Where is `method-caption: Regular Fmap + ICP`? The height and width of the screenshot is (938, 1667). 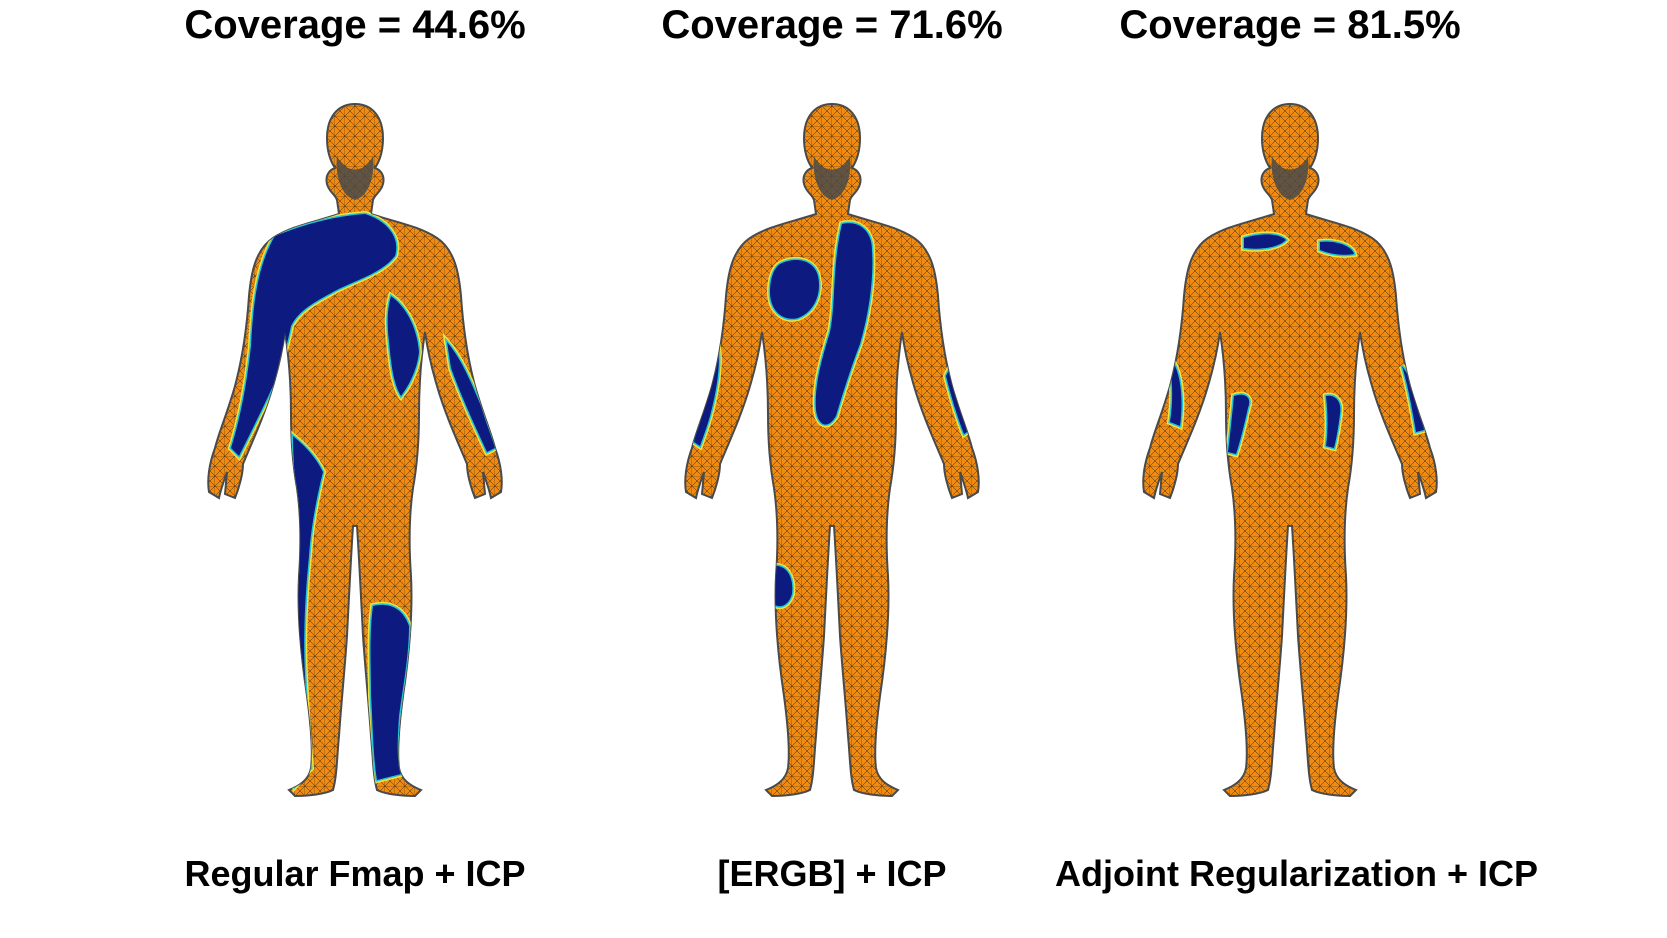 method-caption: Regular Fmap + ICP is located at coordinates (355, 873).